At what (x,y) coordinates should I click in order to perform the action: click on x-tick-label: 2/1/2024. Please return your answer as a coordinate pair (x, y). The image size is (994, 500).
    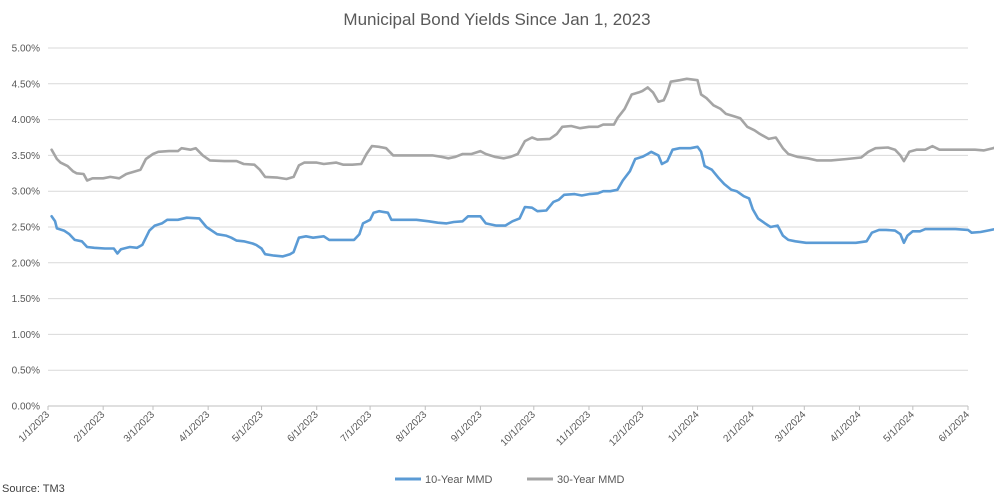
    Looking at the image, I should click on (739, 427).